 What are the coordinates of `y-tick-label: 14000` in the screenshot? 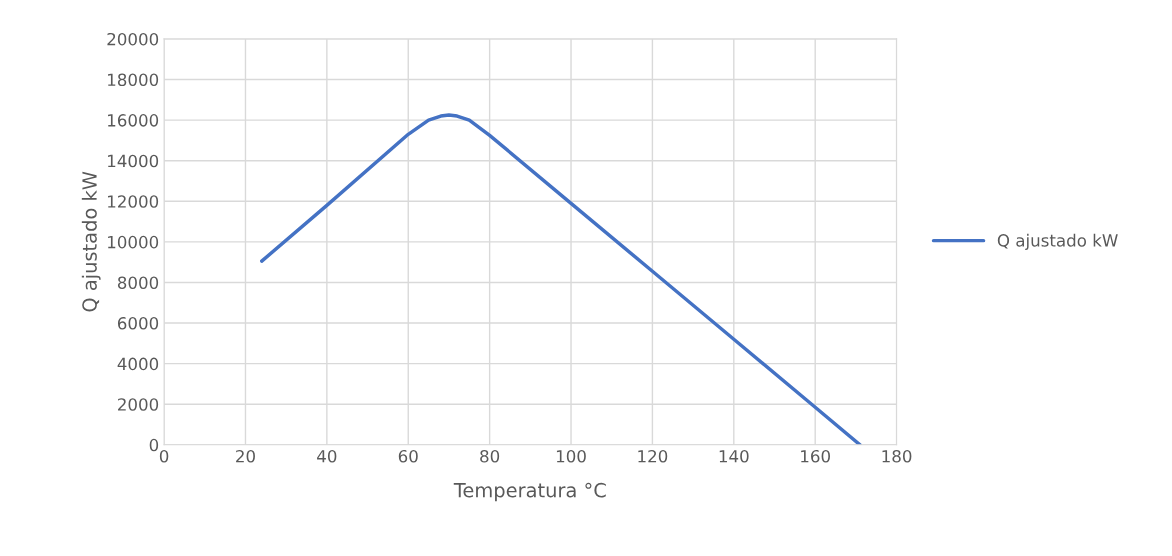 It's located at (133, 161).